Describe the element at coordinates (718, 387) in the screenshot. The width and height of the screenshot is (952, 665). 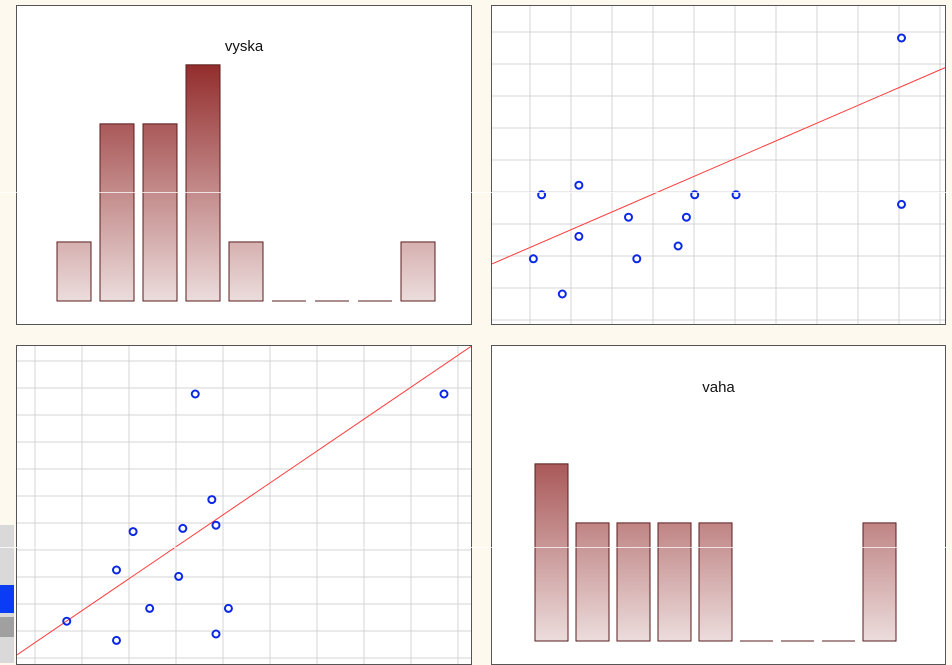
I see `chart-title-vaha: vaha` at that location.